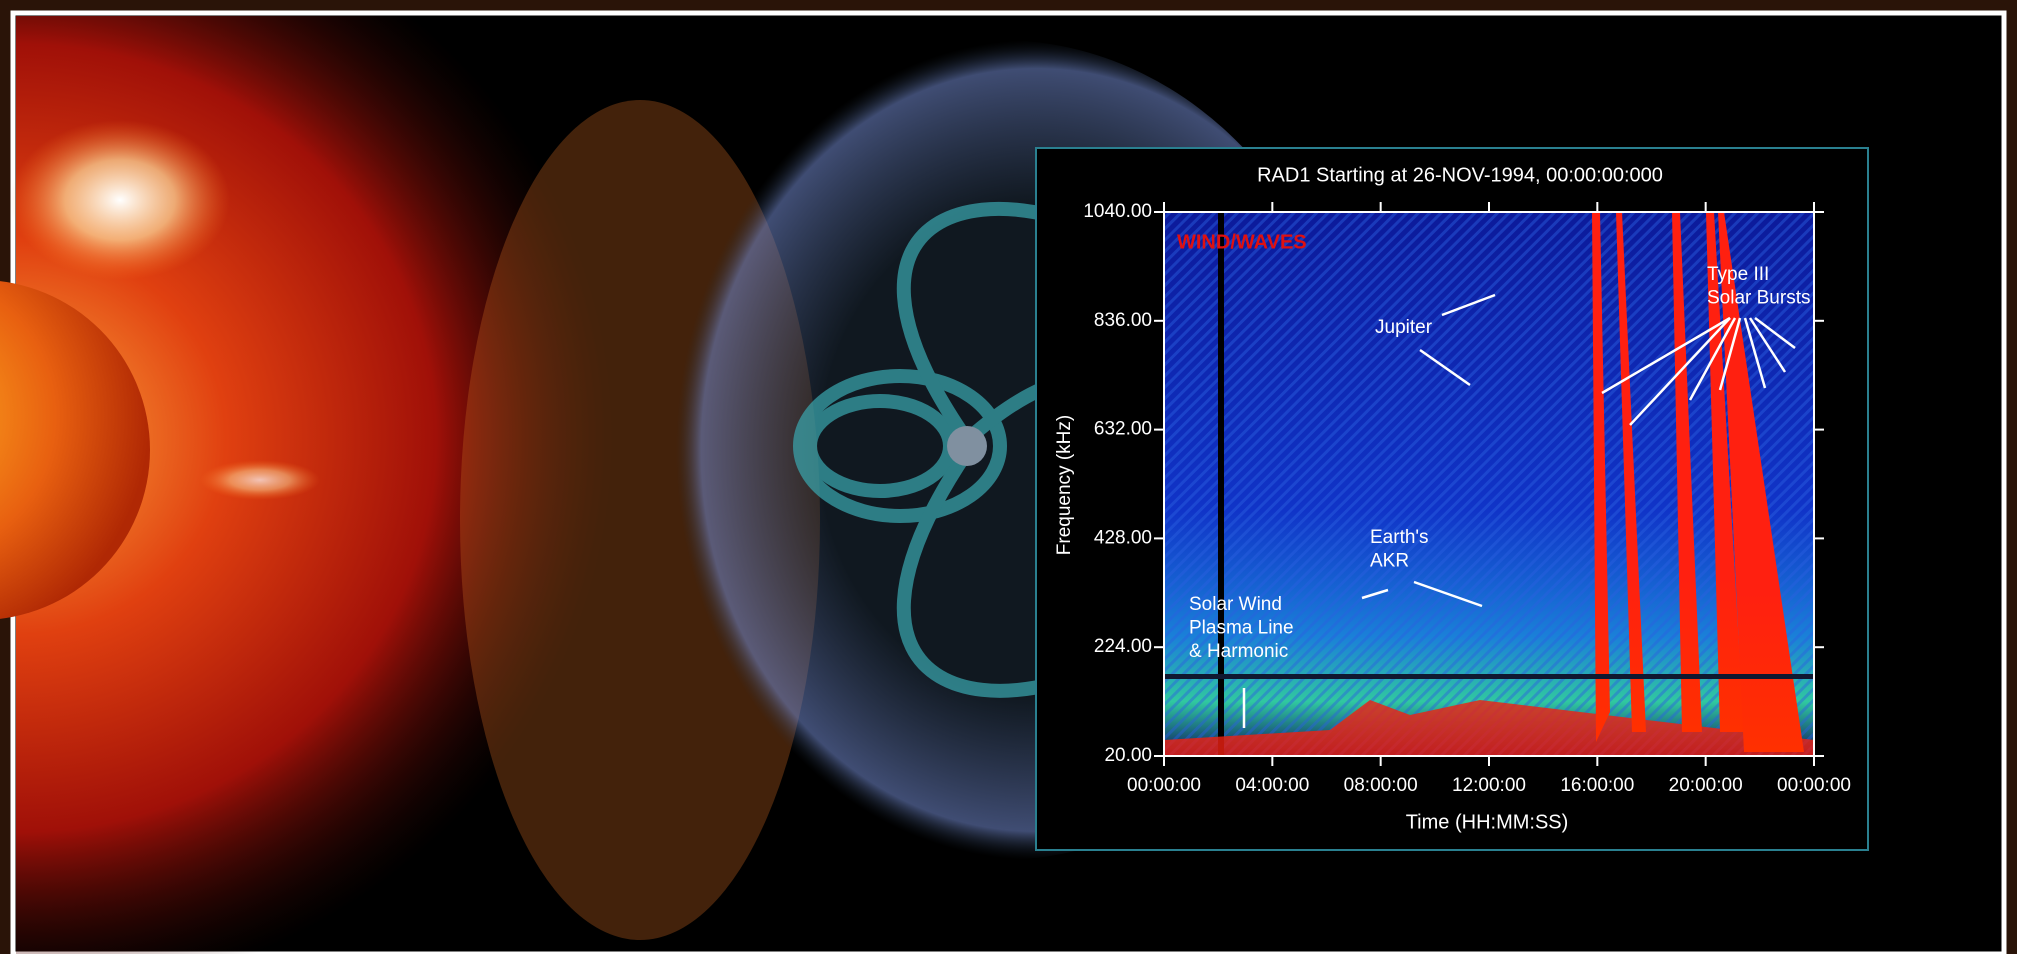 The width and height of the screenshot is (2017, 954). What do you see at coordinates (1064, 485) in the screenshot?
I see `y-axis-label: Frequency (kHz)` at bounding box center [1064, 485].